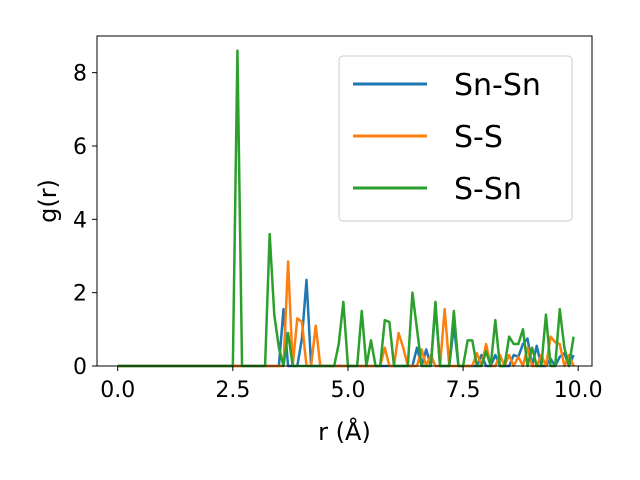  Describe the element at coordinates (80, 294) in the screenshot. I see `y-tick-label: 2` at that location.